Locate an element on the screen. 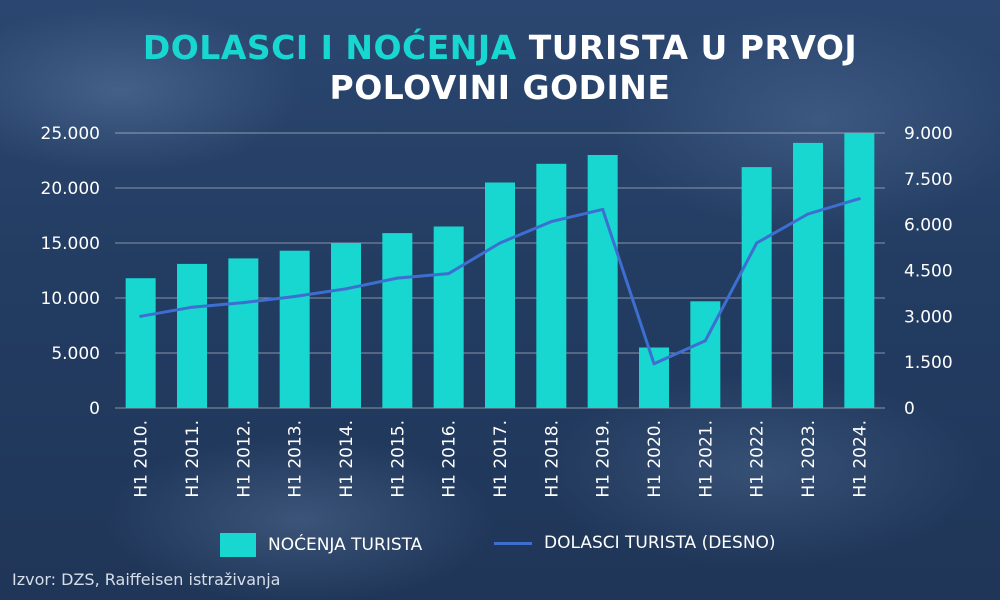 The width and height of the screenshot is (1000, 600). legend-item-line: DOLASCI TURISTA (DESNO) is located at coordinates (635, 543).